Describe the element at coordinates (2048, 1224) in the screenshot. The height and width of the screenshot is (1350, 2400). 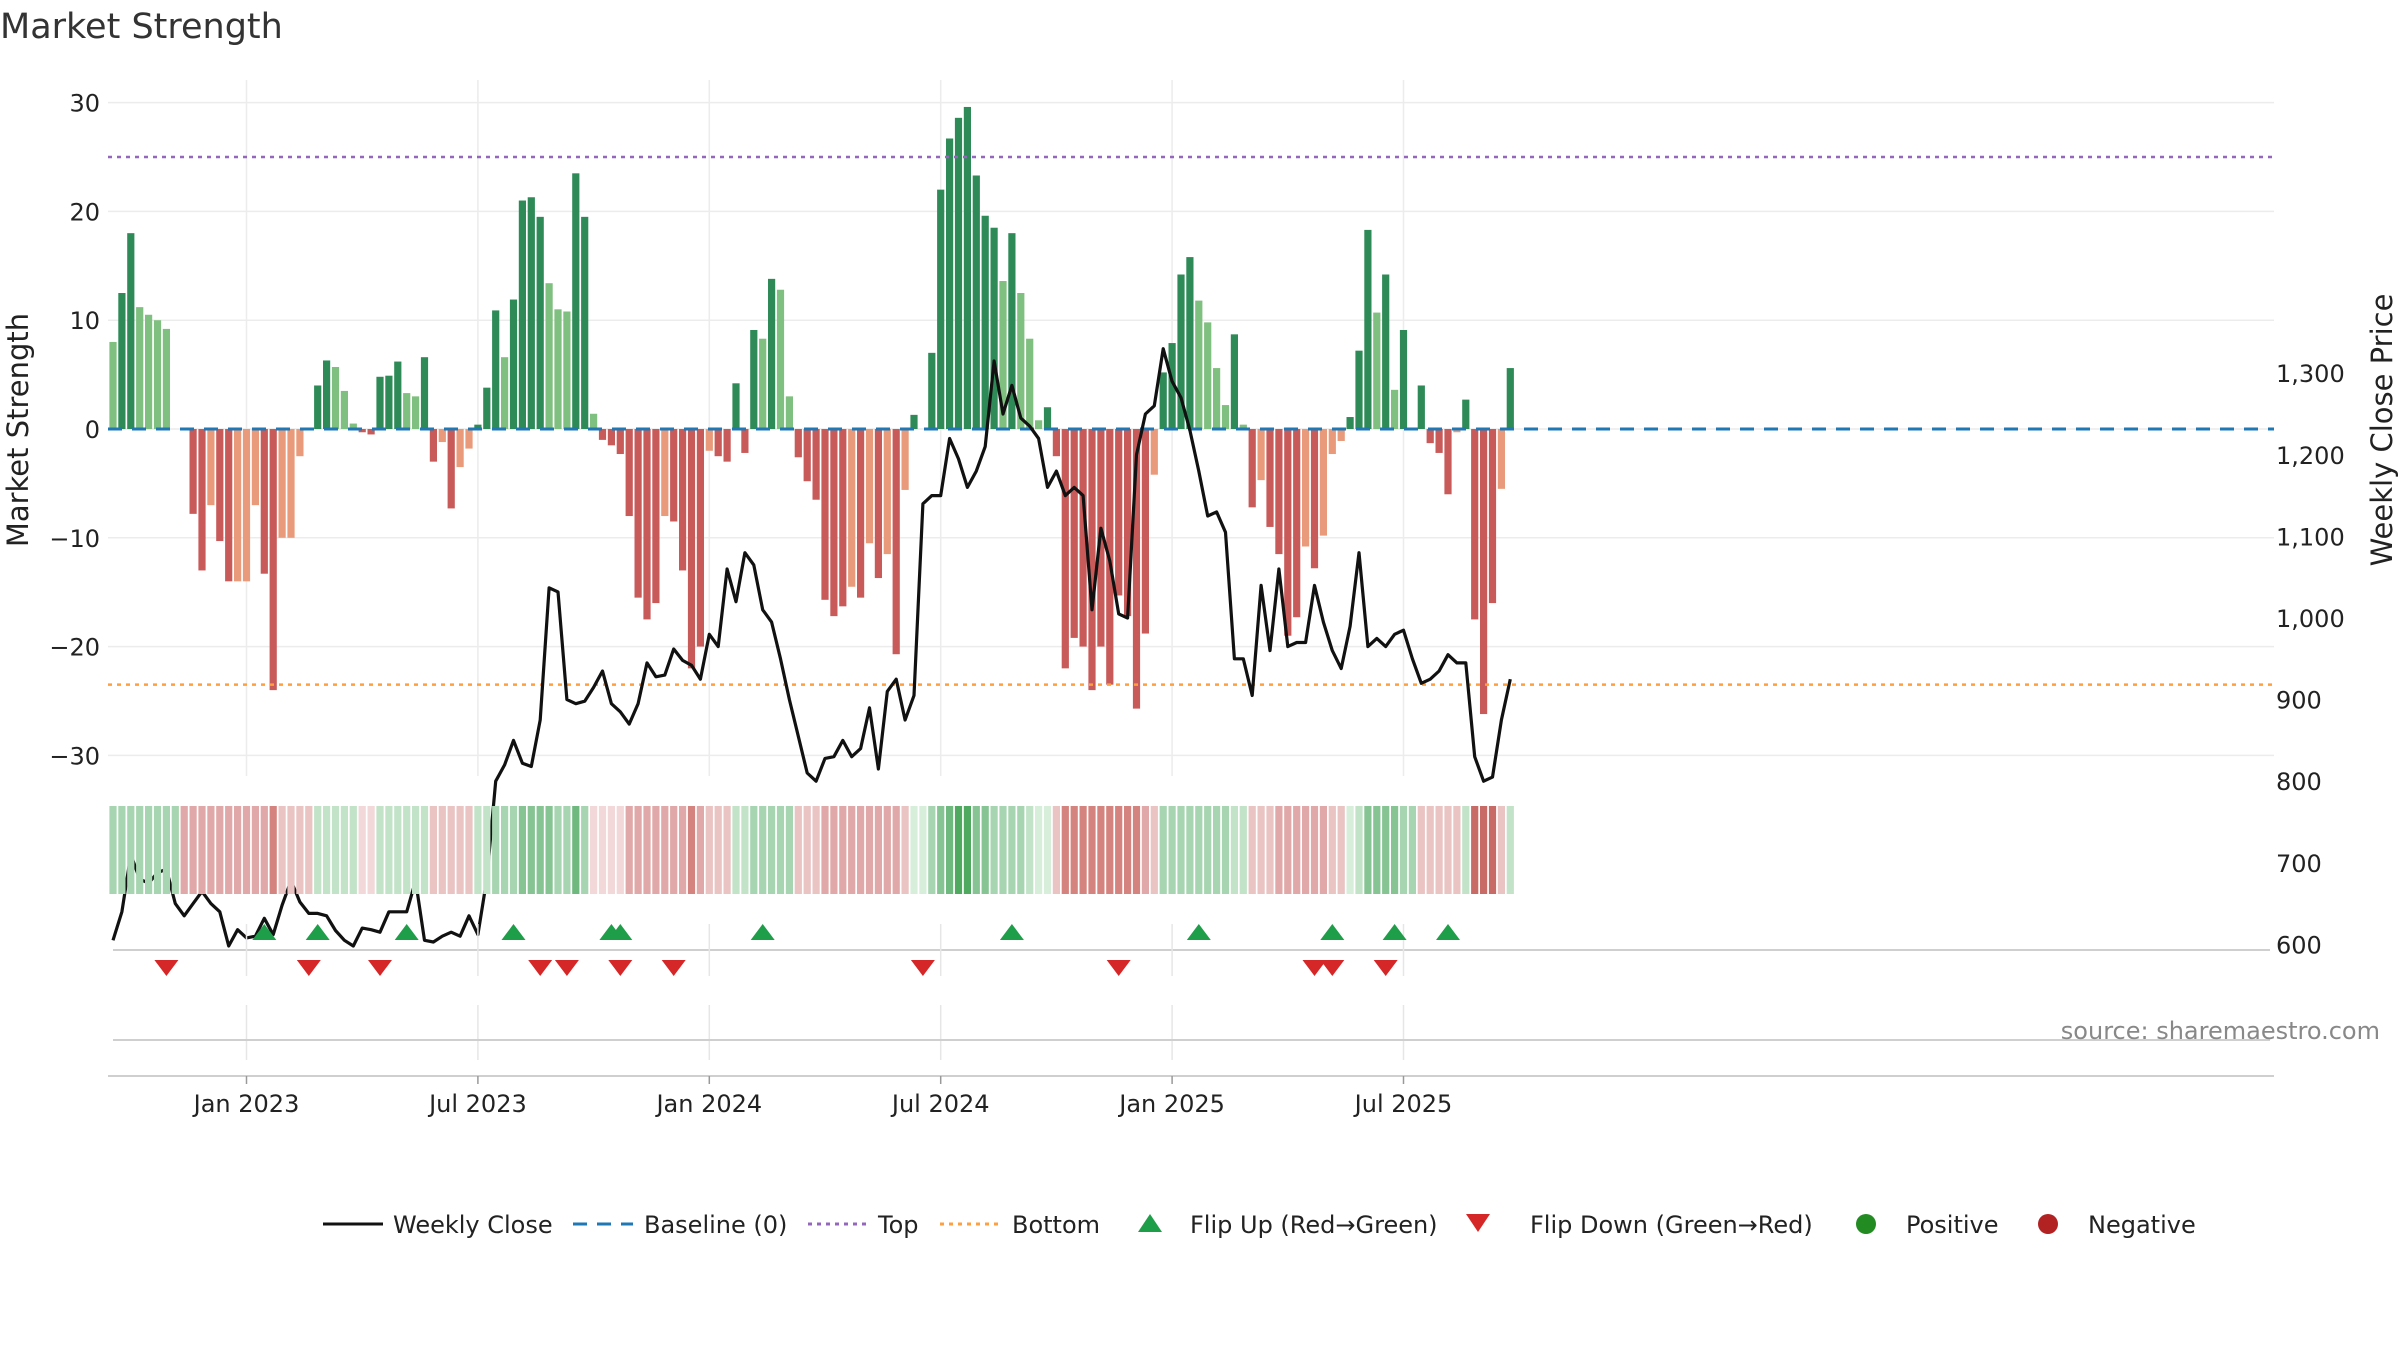
I see `legend-negative-icon` at that location.